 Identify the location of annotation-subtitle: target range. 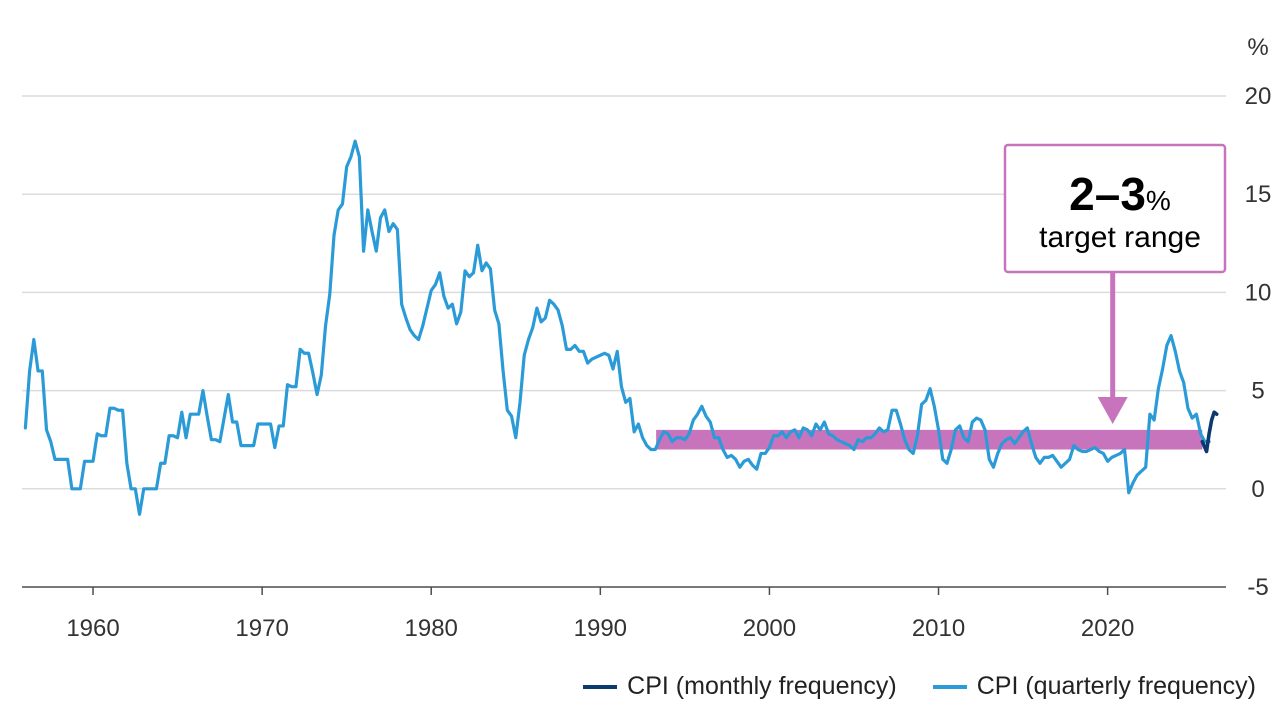
(1120, 237).